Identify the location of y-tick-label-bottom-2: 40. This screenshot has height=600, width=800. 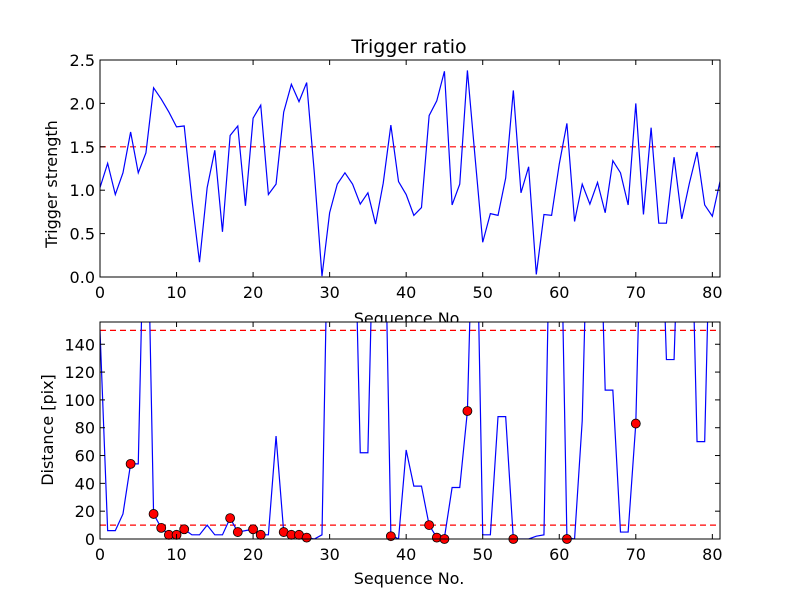
(85, 483).